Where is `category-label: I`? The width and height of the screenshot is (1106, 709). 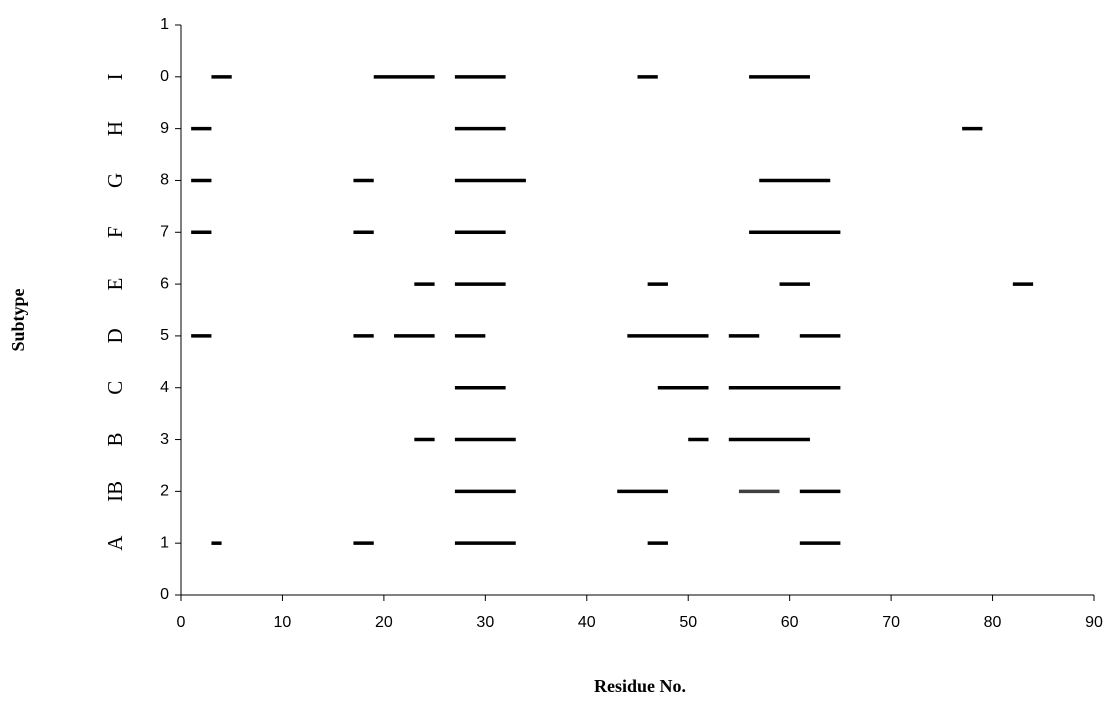
category-label: I is located at coordinates (115, 76).